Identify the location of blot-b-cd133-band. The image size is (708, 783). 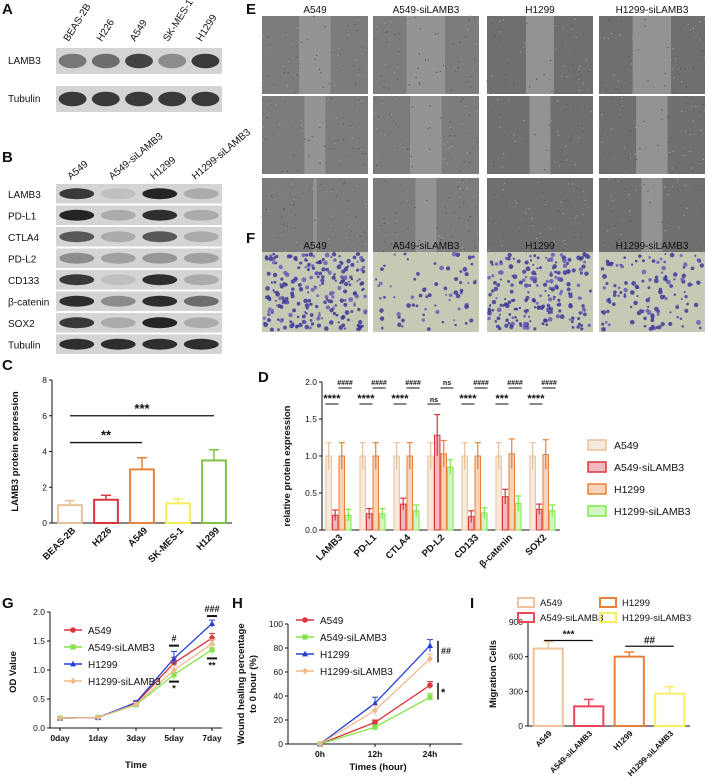
(160, 280).